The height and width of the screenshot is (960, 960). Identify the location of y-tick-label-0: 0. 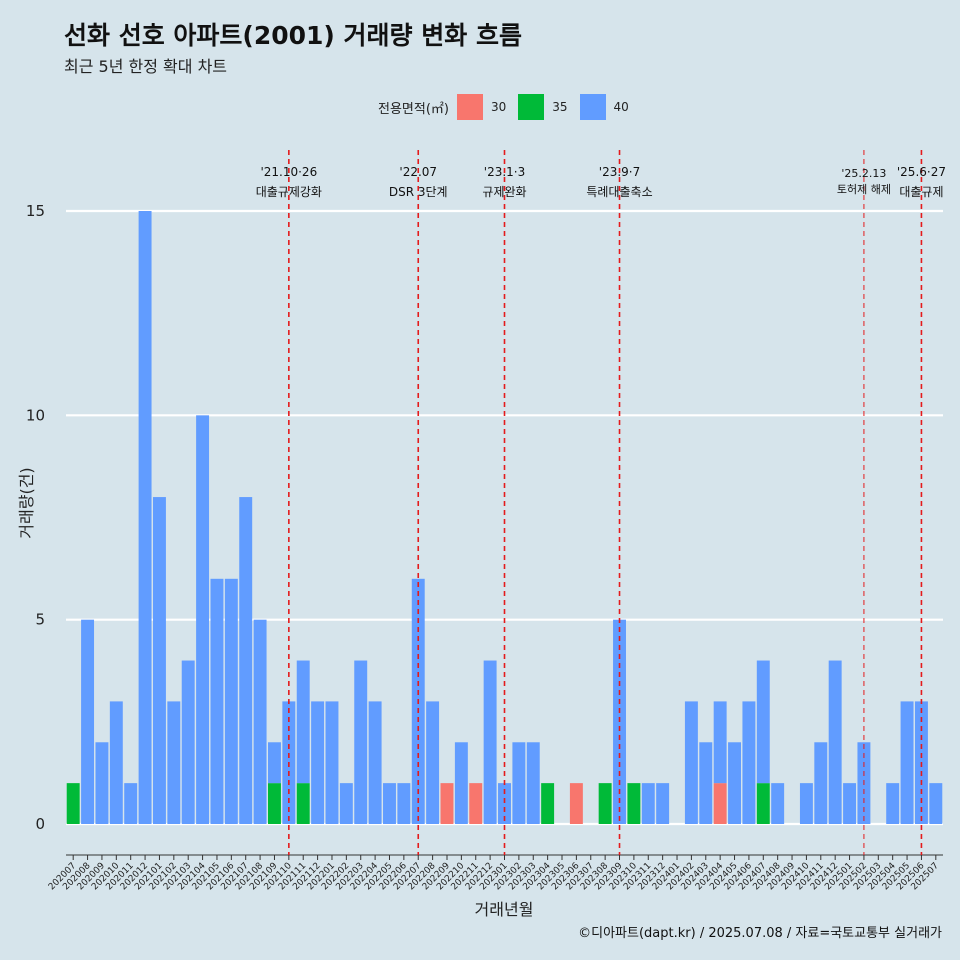
(40, 824).